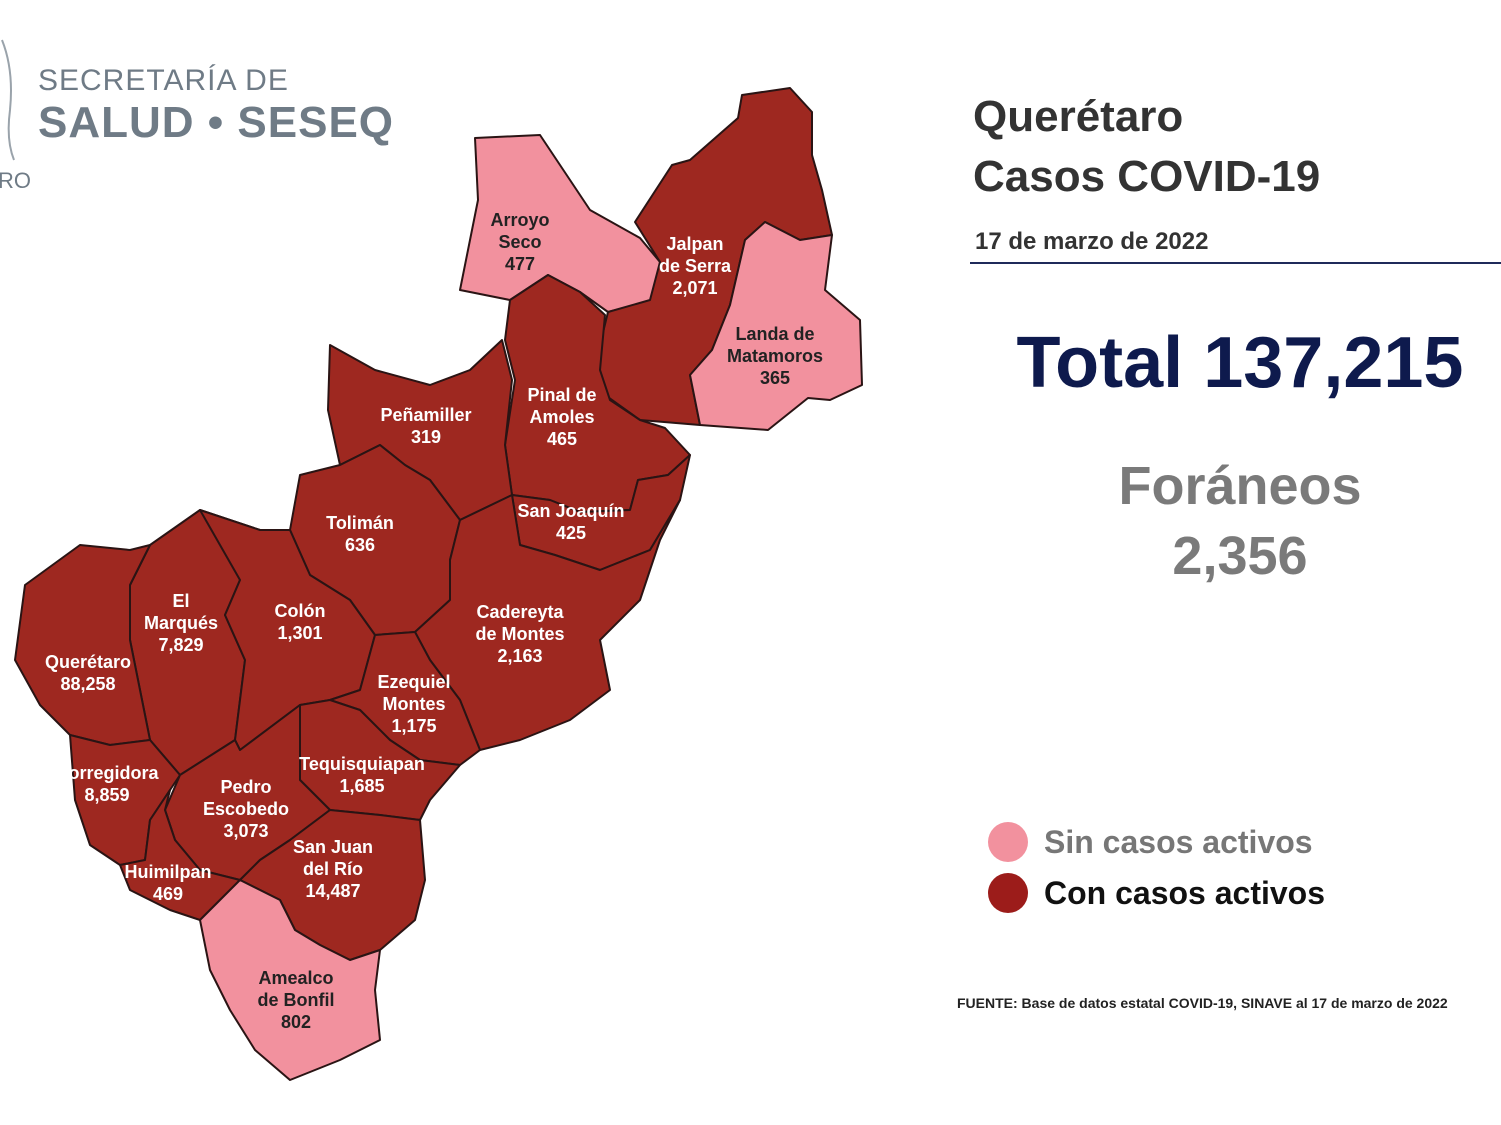 Image resolution: width=1501 pixels, height=1125 pixels. What do you see at coordinates (1147, 176) in the screenshot?
I see `title-subject: Casos COVID-19` at bounding box center [1147, 176].